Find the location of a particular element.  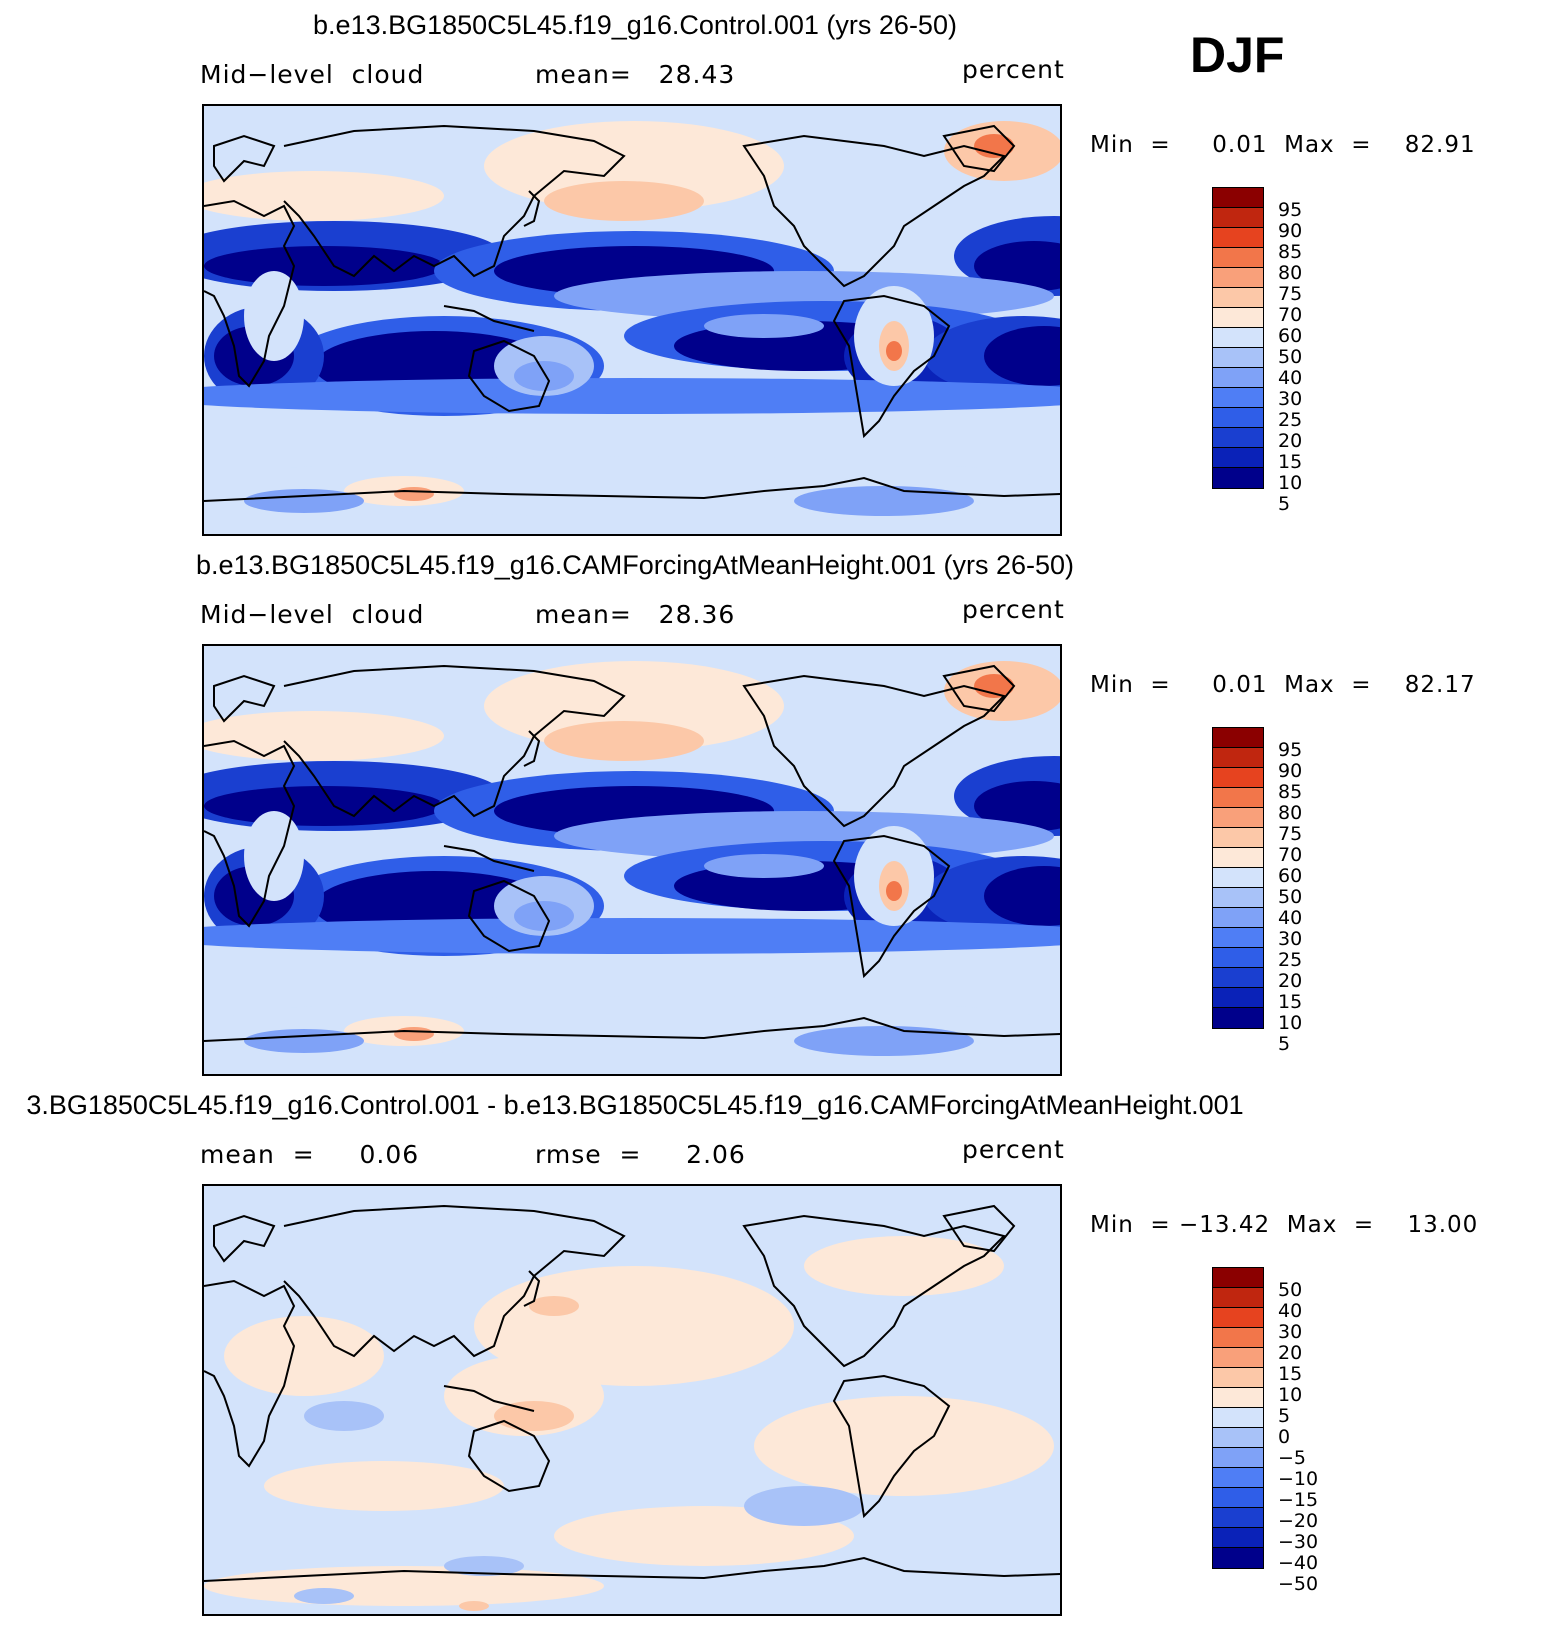

colorbar-tick-label: 85 is located at coordinates (1290, 792).